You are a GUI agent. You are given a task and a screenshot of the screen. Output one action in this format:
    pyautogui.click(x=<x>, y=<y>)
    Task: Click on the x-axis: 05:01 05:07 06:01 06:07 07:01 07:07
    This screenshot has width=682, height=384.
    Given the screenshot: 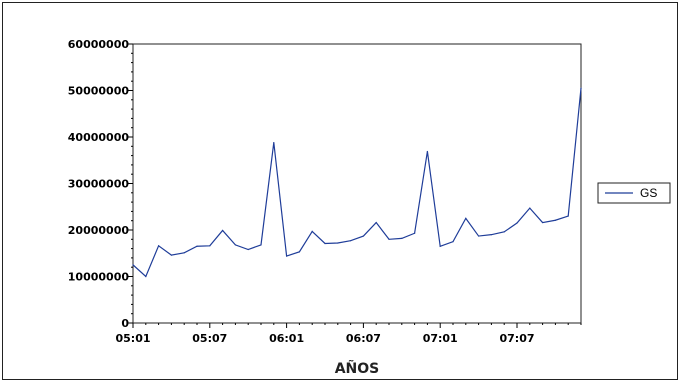 What is the action you would take?
    pyautogui.click(x=348, y=334)
    